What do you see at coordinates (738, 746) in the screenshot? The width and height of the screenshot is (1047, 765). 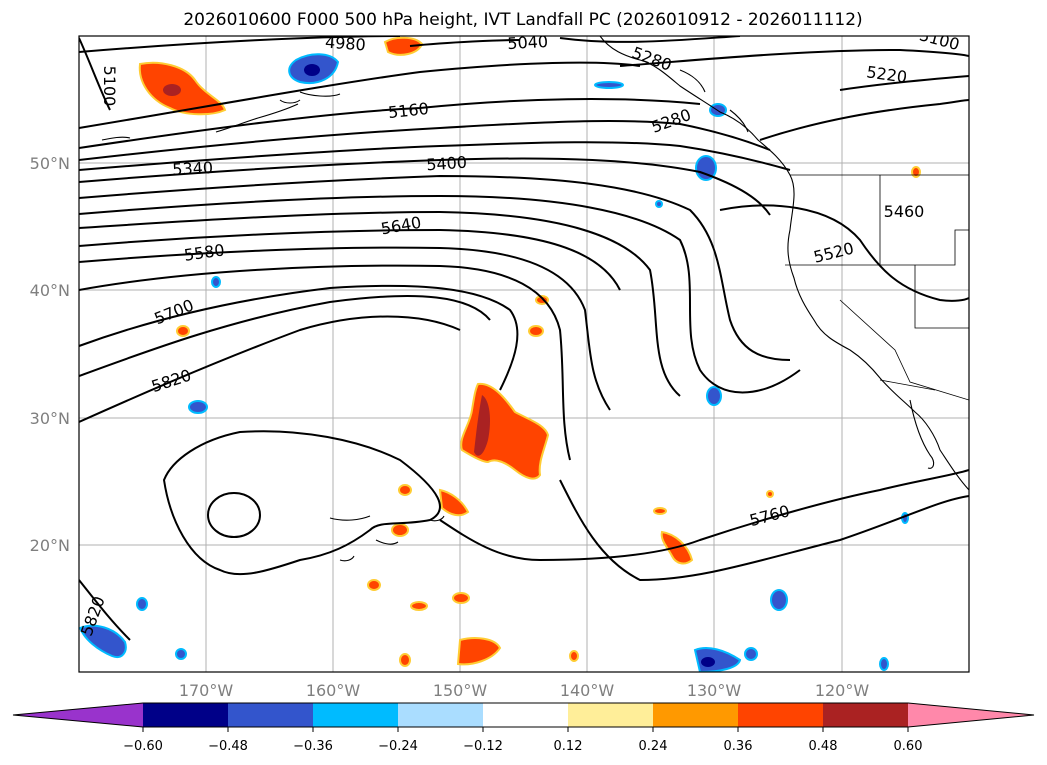 I see `colorbar-tick-label: 0.36` at bounding box center [738, 746].